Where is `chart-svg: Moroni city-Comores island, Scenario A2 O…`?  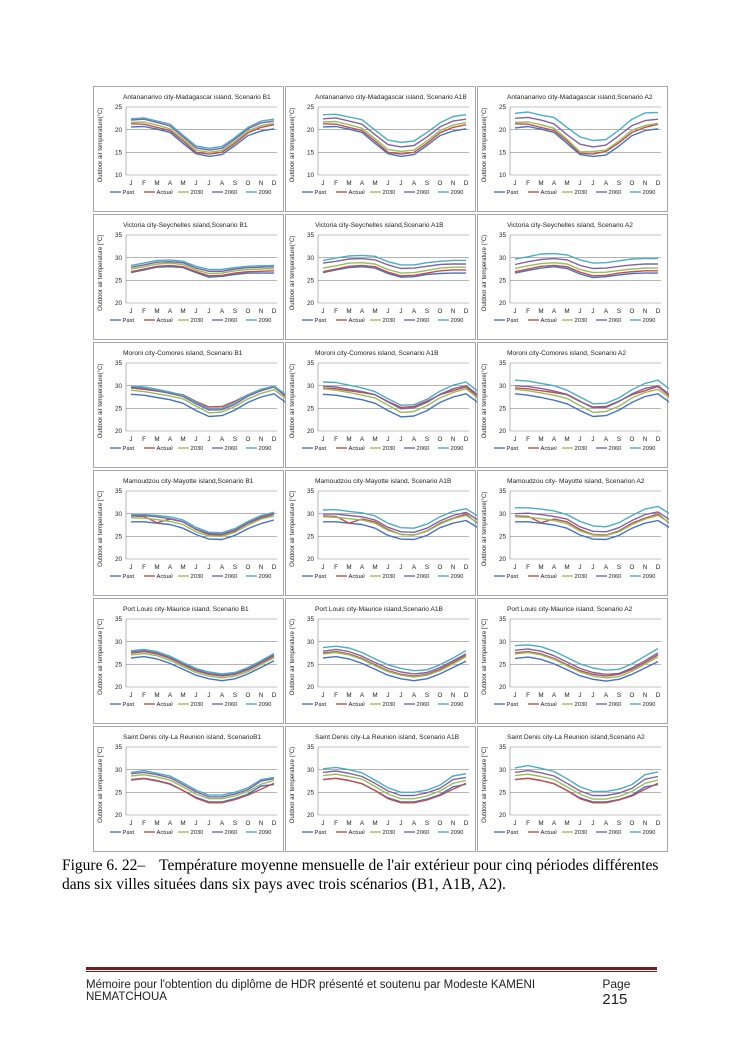
chart-svg: Moroni city-Comores island, Scenario A2 O… is located at coordinates (575, 401).